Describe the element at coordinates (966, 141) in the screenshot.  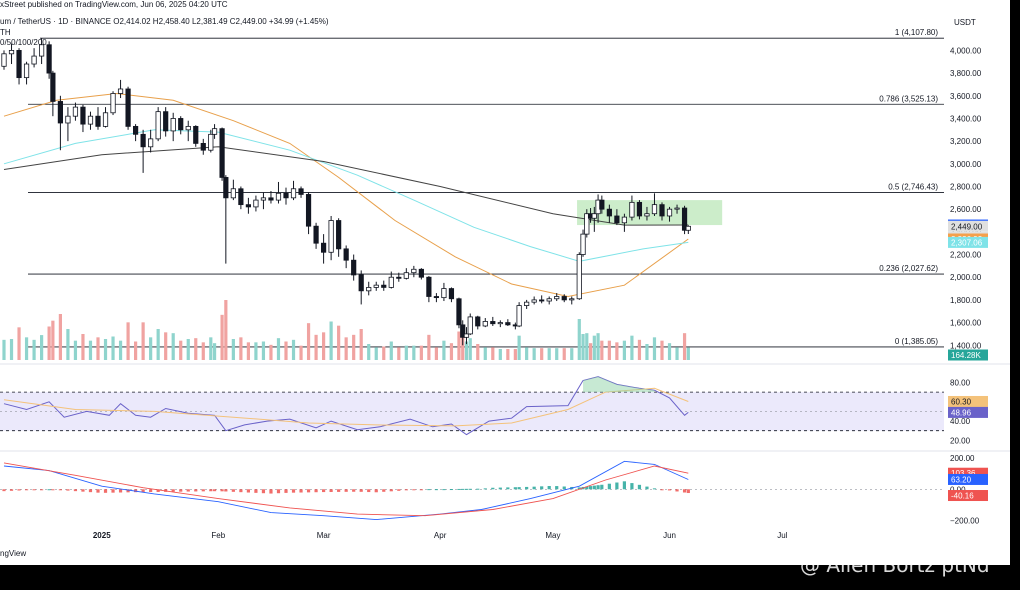
I see `price-tick-label: 3,200.00` at that location.